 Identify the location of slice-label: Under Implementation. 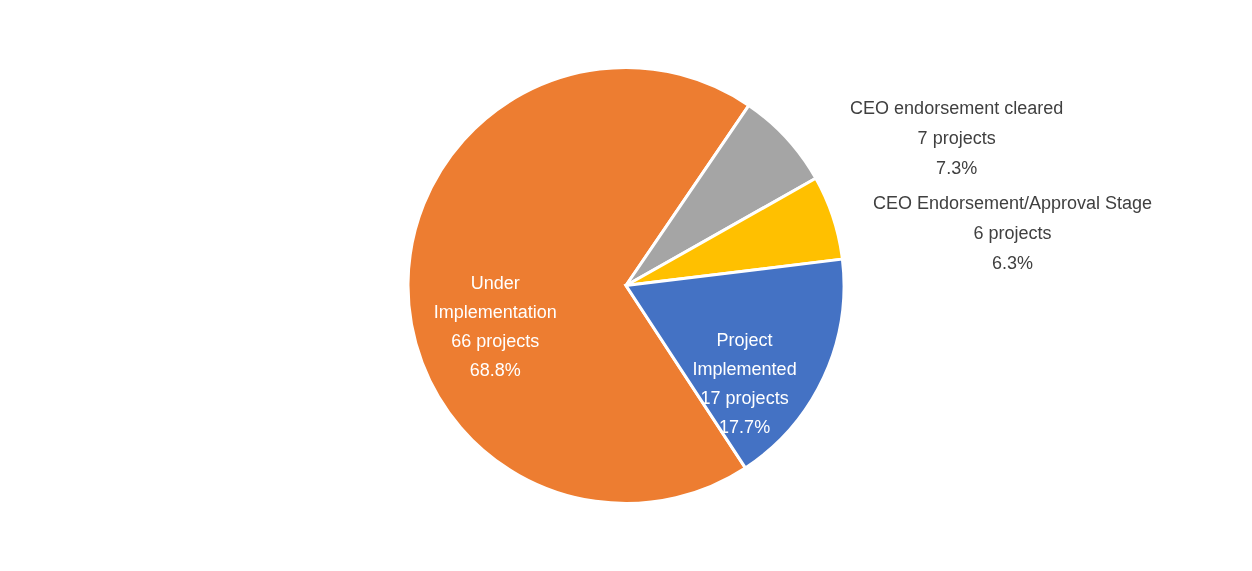
(495, 298).